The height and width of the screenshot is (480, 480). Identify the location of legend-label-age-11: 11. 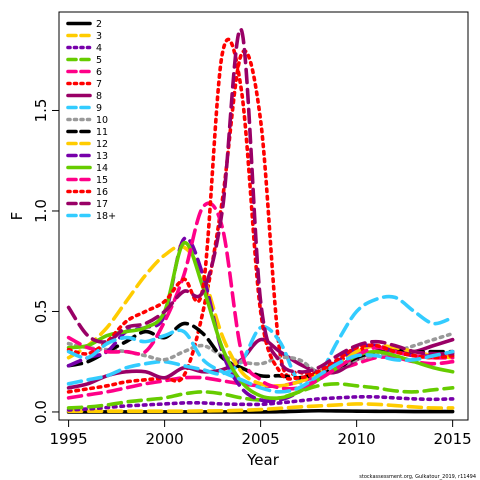
(102, 132).